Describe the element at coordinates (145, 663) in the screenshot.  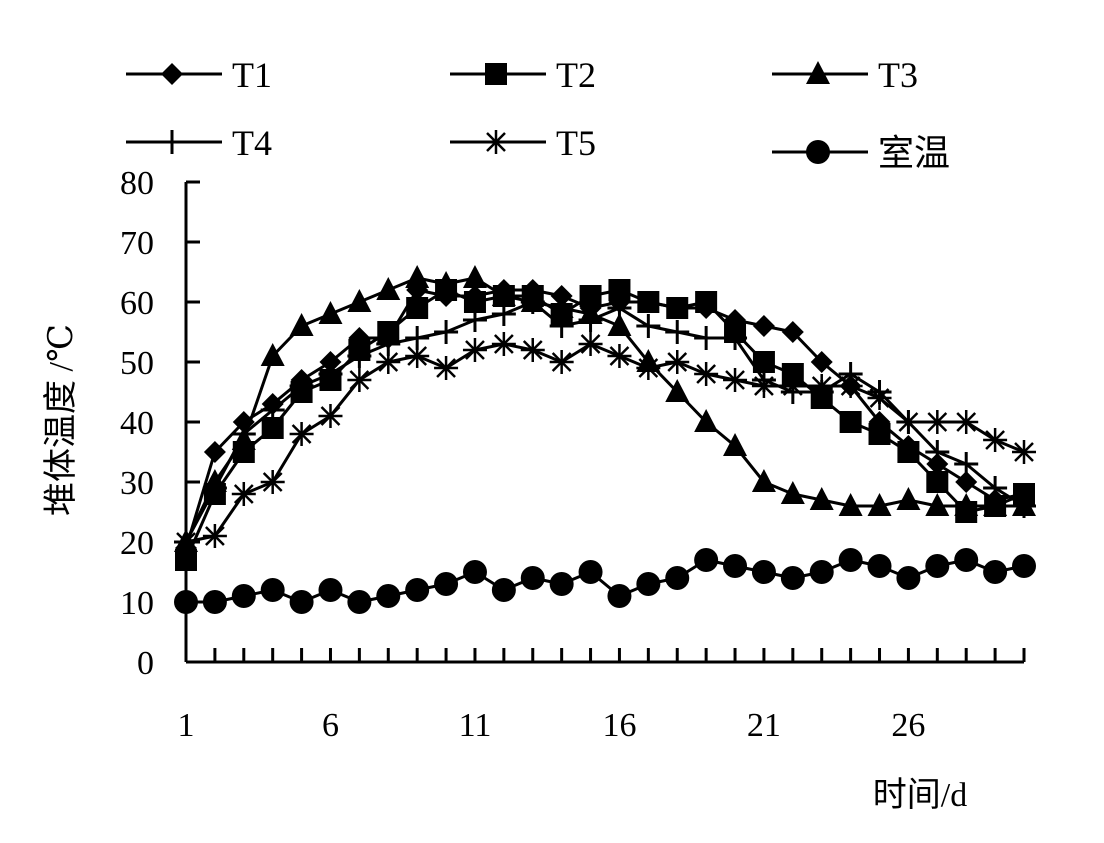
I see `y-tick-label: 0` at that location.